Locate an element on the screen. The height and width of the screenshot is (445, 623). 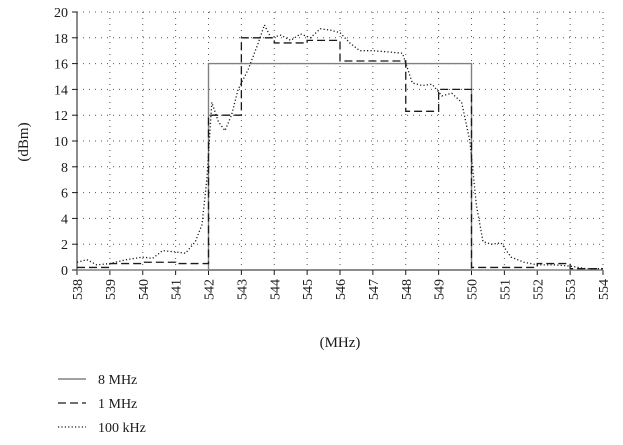
x-tick-label: 554 is located at coordinates (604, 289).